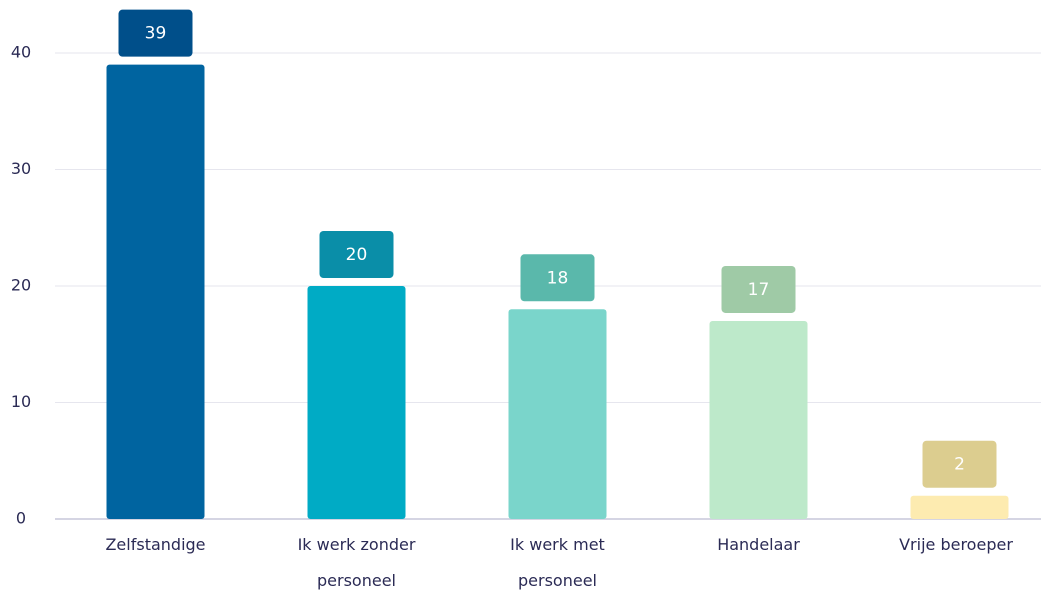 The height and width of the screenshot is (599, 1041). I want to click on x-tick-label: Vrije beroeper, so click(956, 544).